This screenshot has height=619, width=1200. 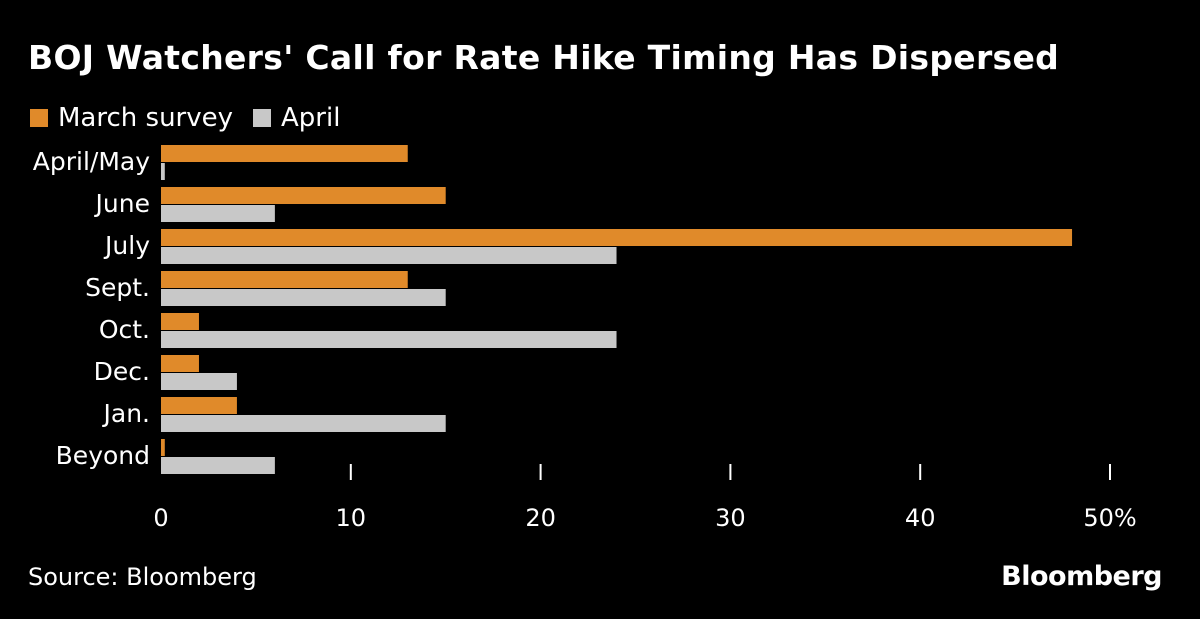 What do you see at coordinates (142, 577) in the screenshot?
I see `source-note: Source: Bloomberg` at bounding box center [142, 577].